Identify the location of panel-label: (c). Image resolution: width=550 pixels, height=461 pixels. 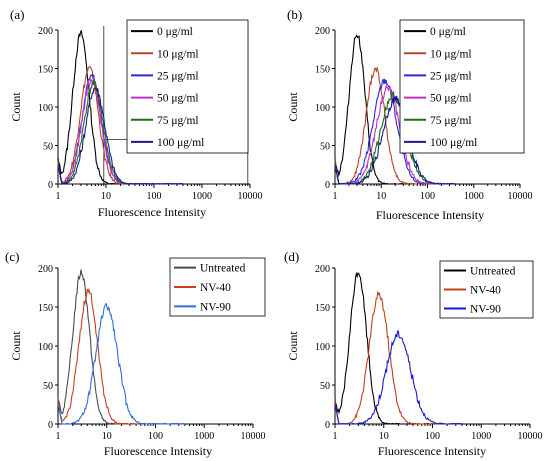
(12, 256).